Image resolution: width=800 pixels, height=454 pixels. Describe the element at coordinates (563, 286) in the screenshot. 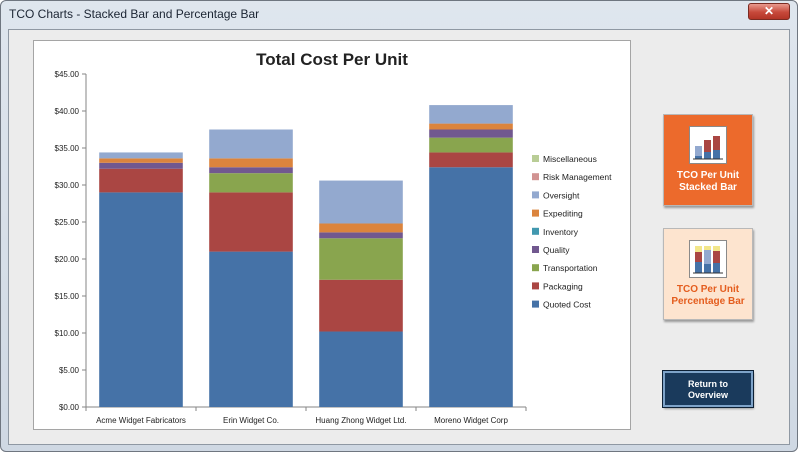

I see `legend-entry: Packaging` at that location.